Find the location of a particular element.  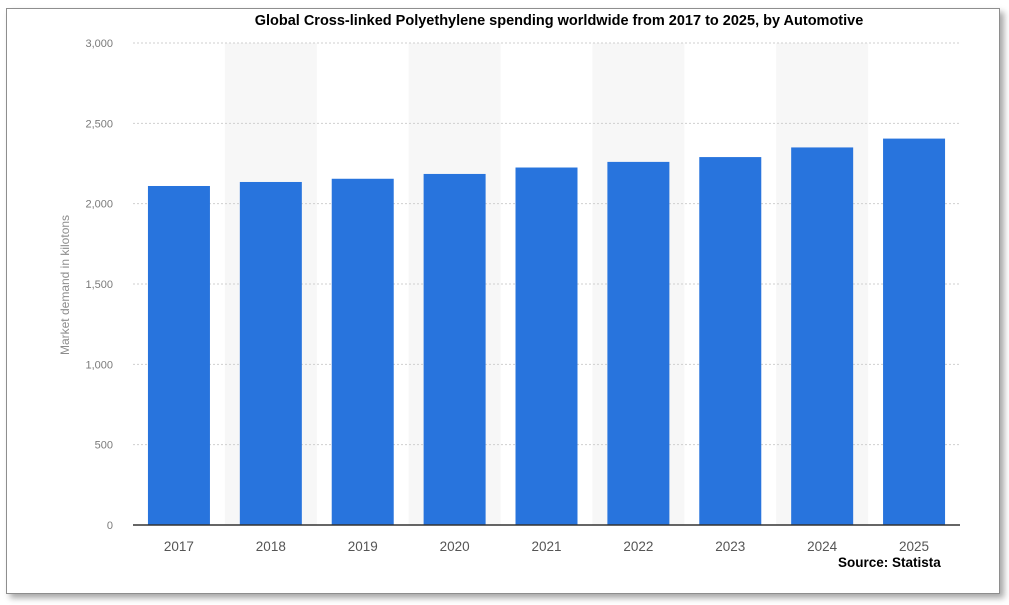

source-label: Source: Statista is located at coordinates (889, 562).